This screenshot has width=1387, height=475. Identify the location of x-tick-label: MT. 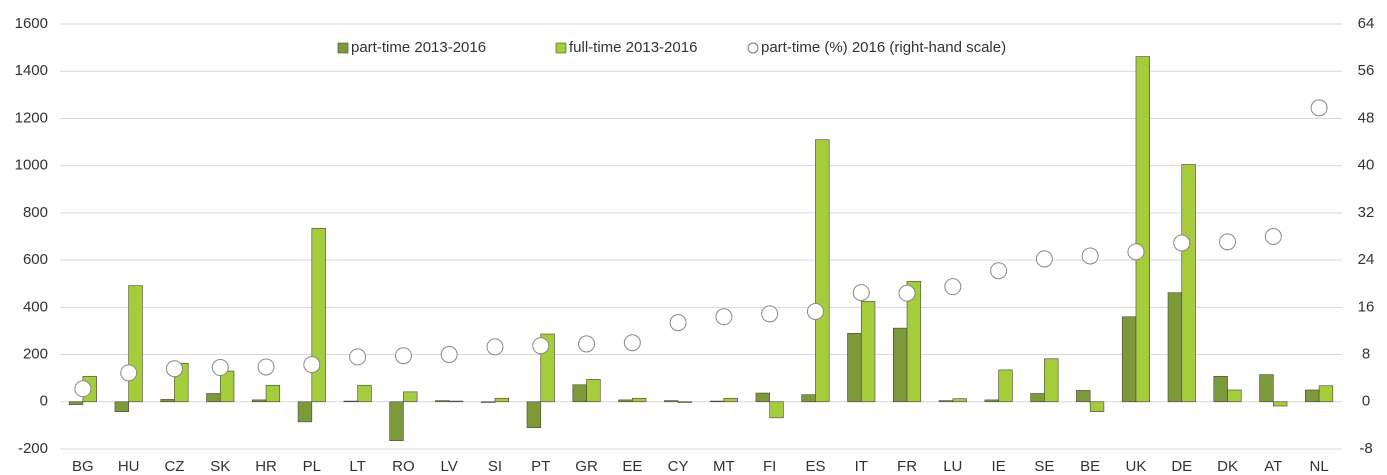
(724, 466).